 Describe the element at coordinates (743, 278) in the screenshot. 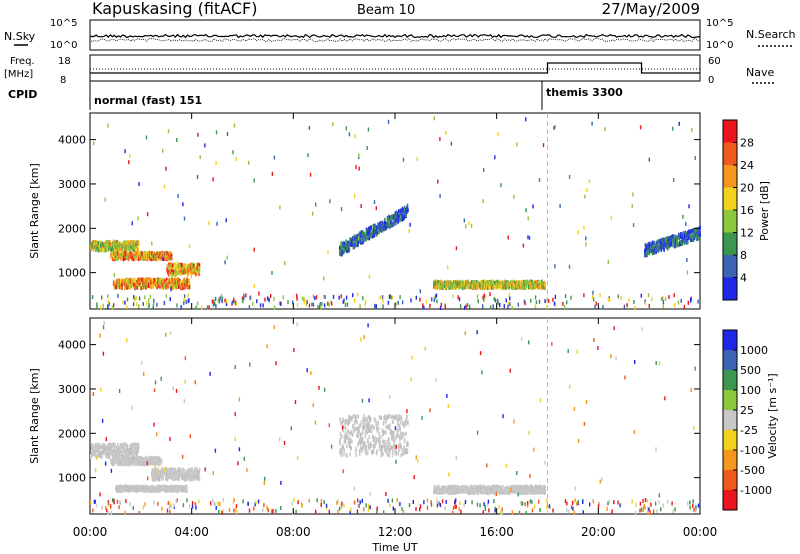

I see `colorbar-tick-label: 4` at that location.